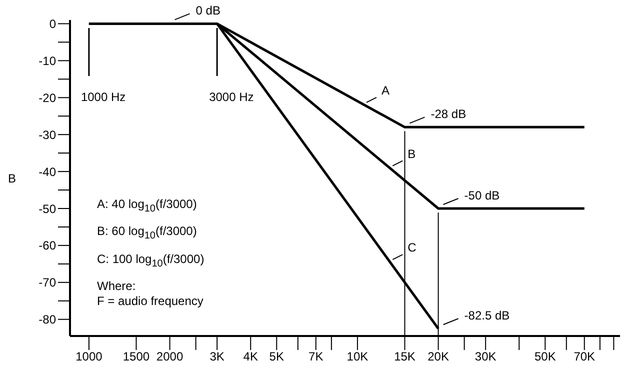 Image resolution: width=633 pixels, height=383 pixels. What do you see at coordinates (12, 178) in the screenshot?
I see `y-axis-title: B` at bounding box center [12, 178].